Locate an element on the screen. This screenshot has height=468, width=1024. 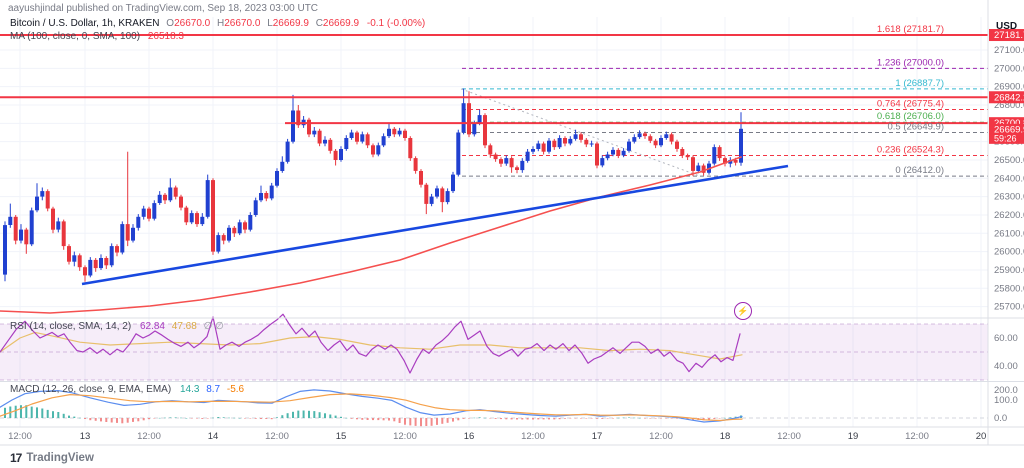
price-label-box is located at coordinates (1006, 133).